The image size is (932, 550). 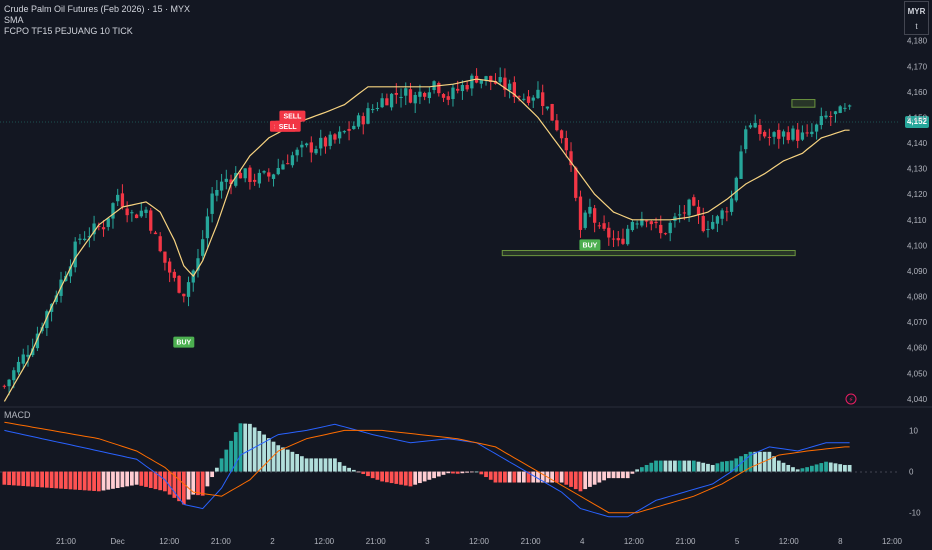 What do you see at coordinates (14, 20) in the screenshot?
I see `sma-indicator-label: SMA` at bounding box center [14, 20].